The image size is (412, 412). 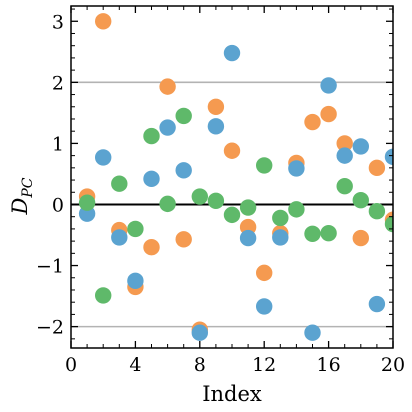 What do you see at coordinates (232, 394) in the screenshot?
I see `x-axis-label: Index` at bounding box center [232, 394].